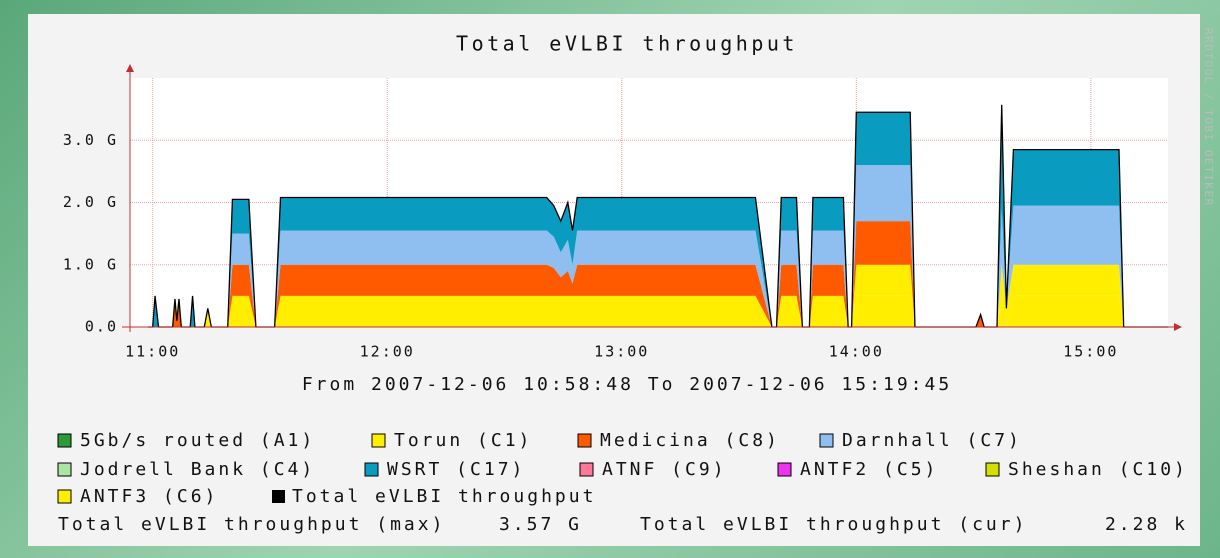 The height and width of the screenshot is (558, 1220). Describe the element at coordinates (869, 469) in the screenshot. I see `legend-label: ANTF2 (C5)` at that location.